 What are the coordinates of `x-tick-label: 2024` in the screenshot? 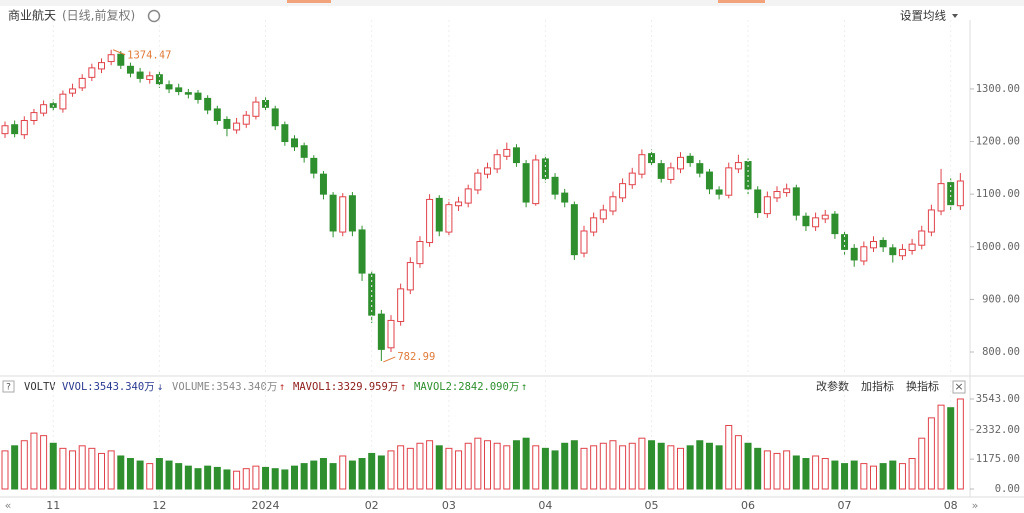 It's located at (266, 505).